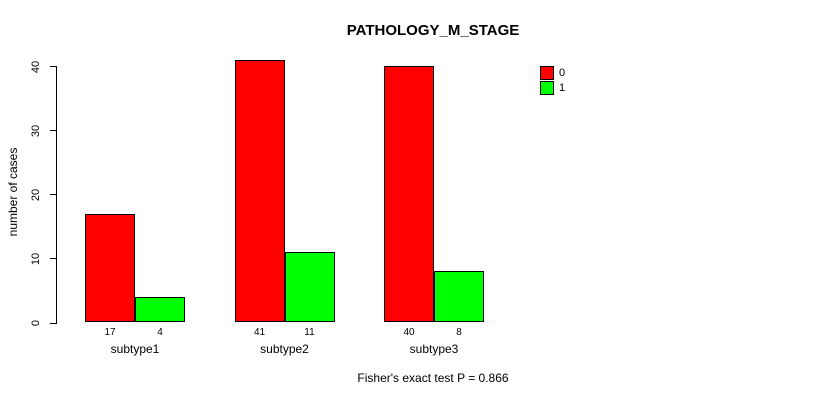  Describe the element at coordinates (562, 73) in the screenshot. I see `legend-label: 0` at that location.